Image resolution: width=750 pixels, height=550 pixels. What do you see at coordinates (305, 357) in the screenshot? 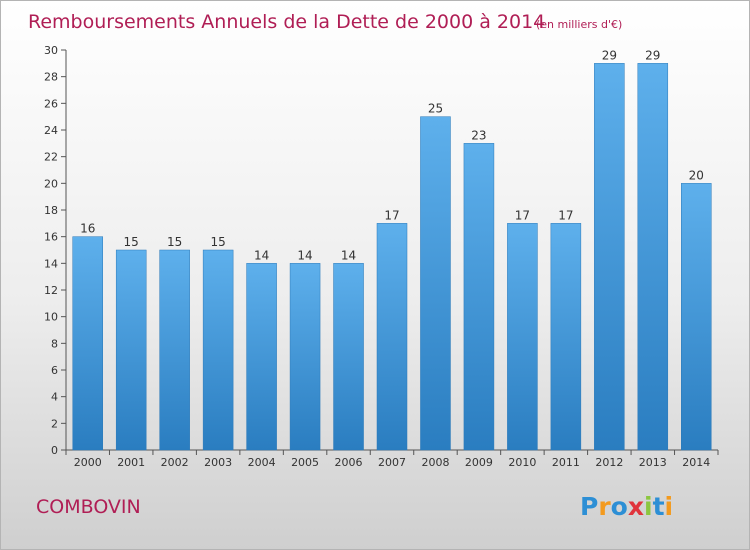
I see `bar-2005` at bounding box center [305, 357].